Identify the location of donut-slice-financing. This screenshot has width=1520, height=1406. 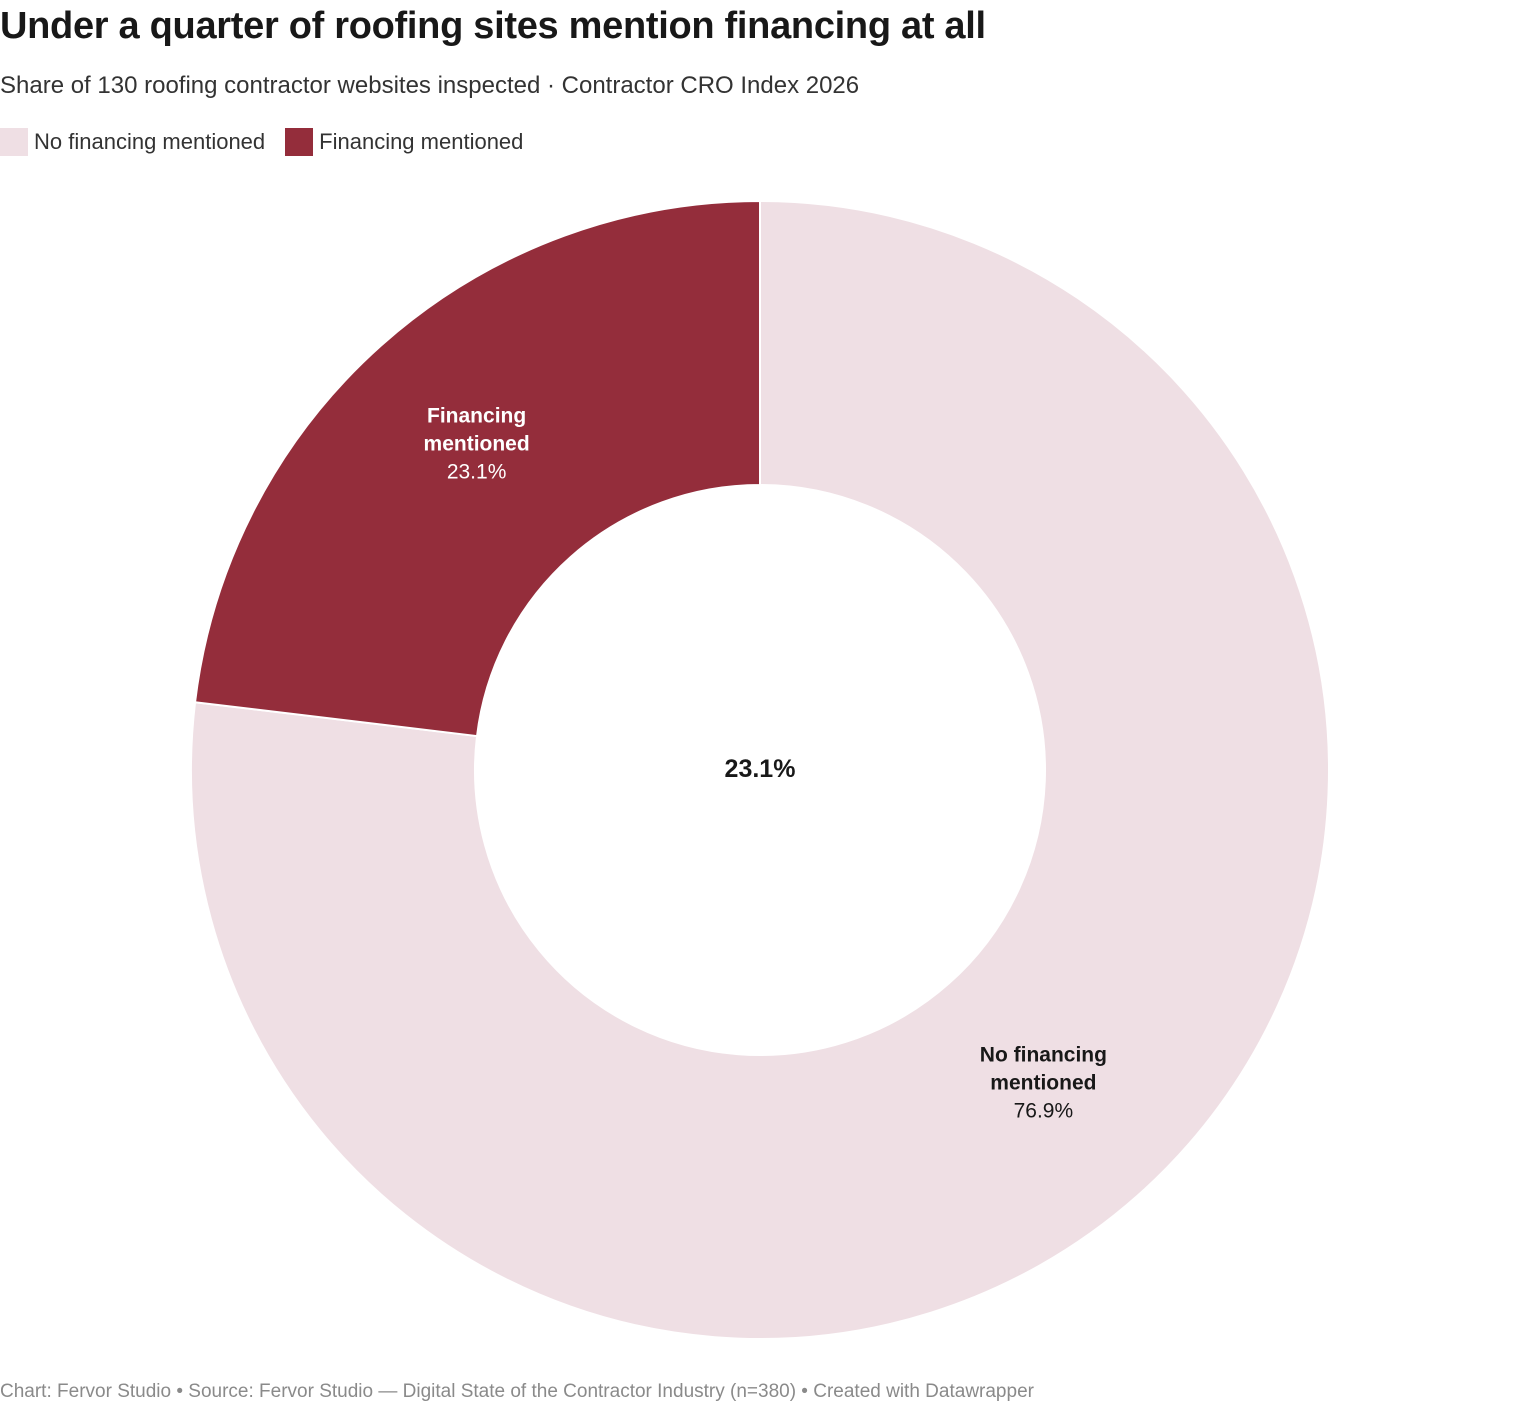
(477, 468).